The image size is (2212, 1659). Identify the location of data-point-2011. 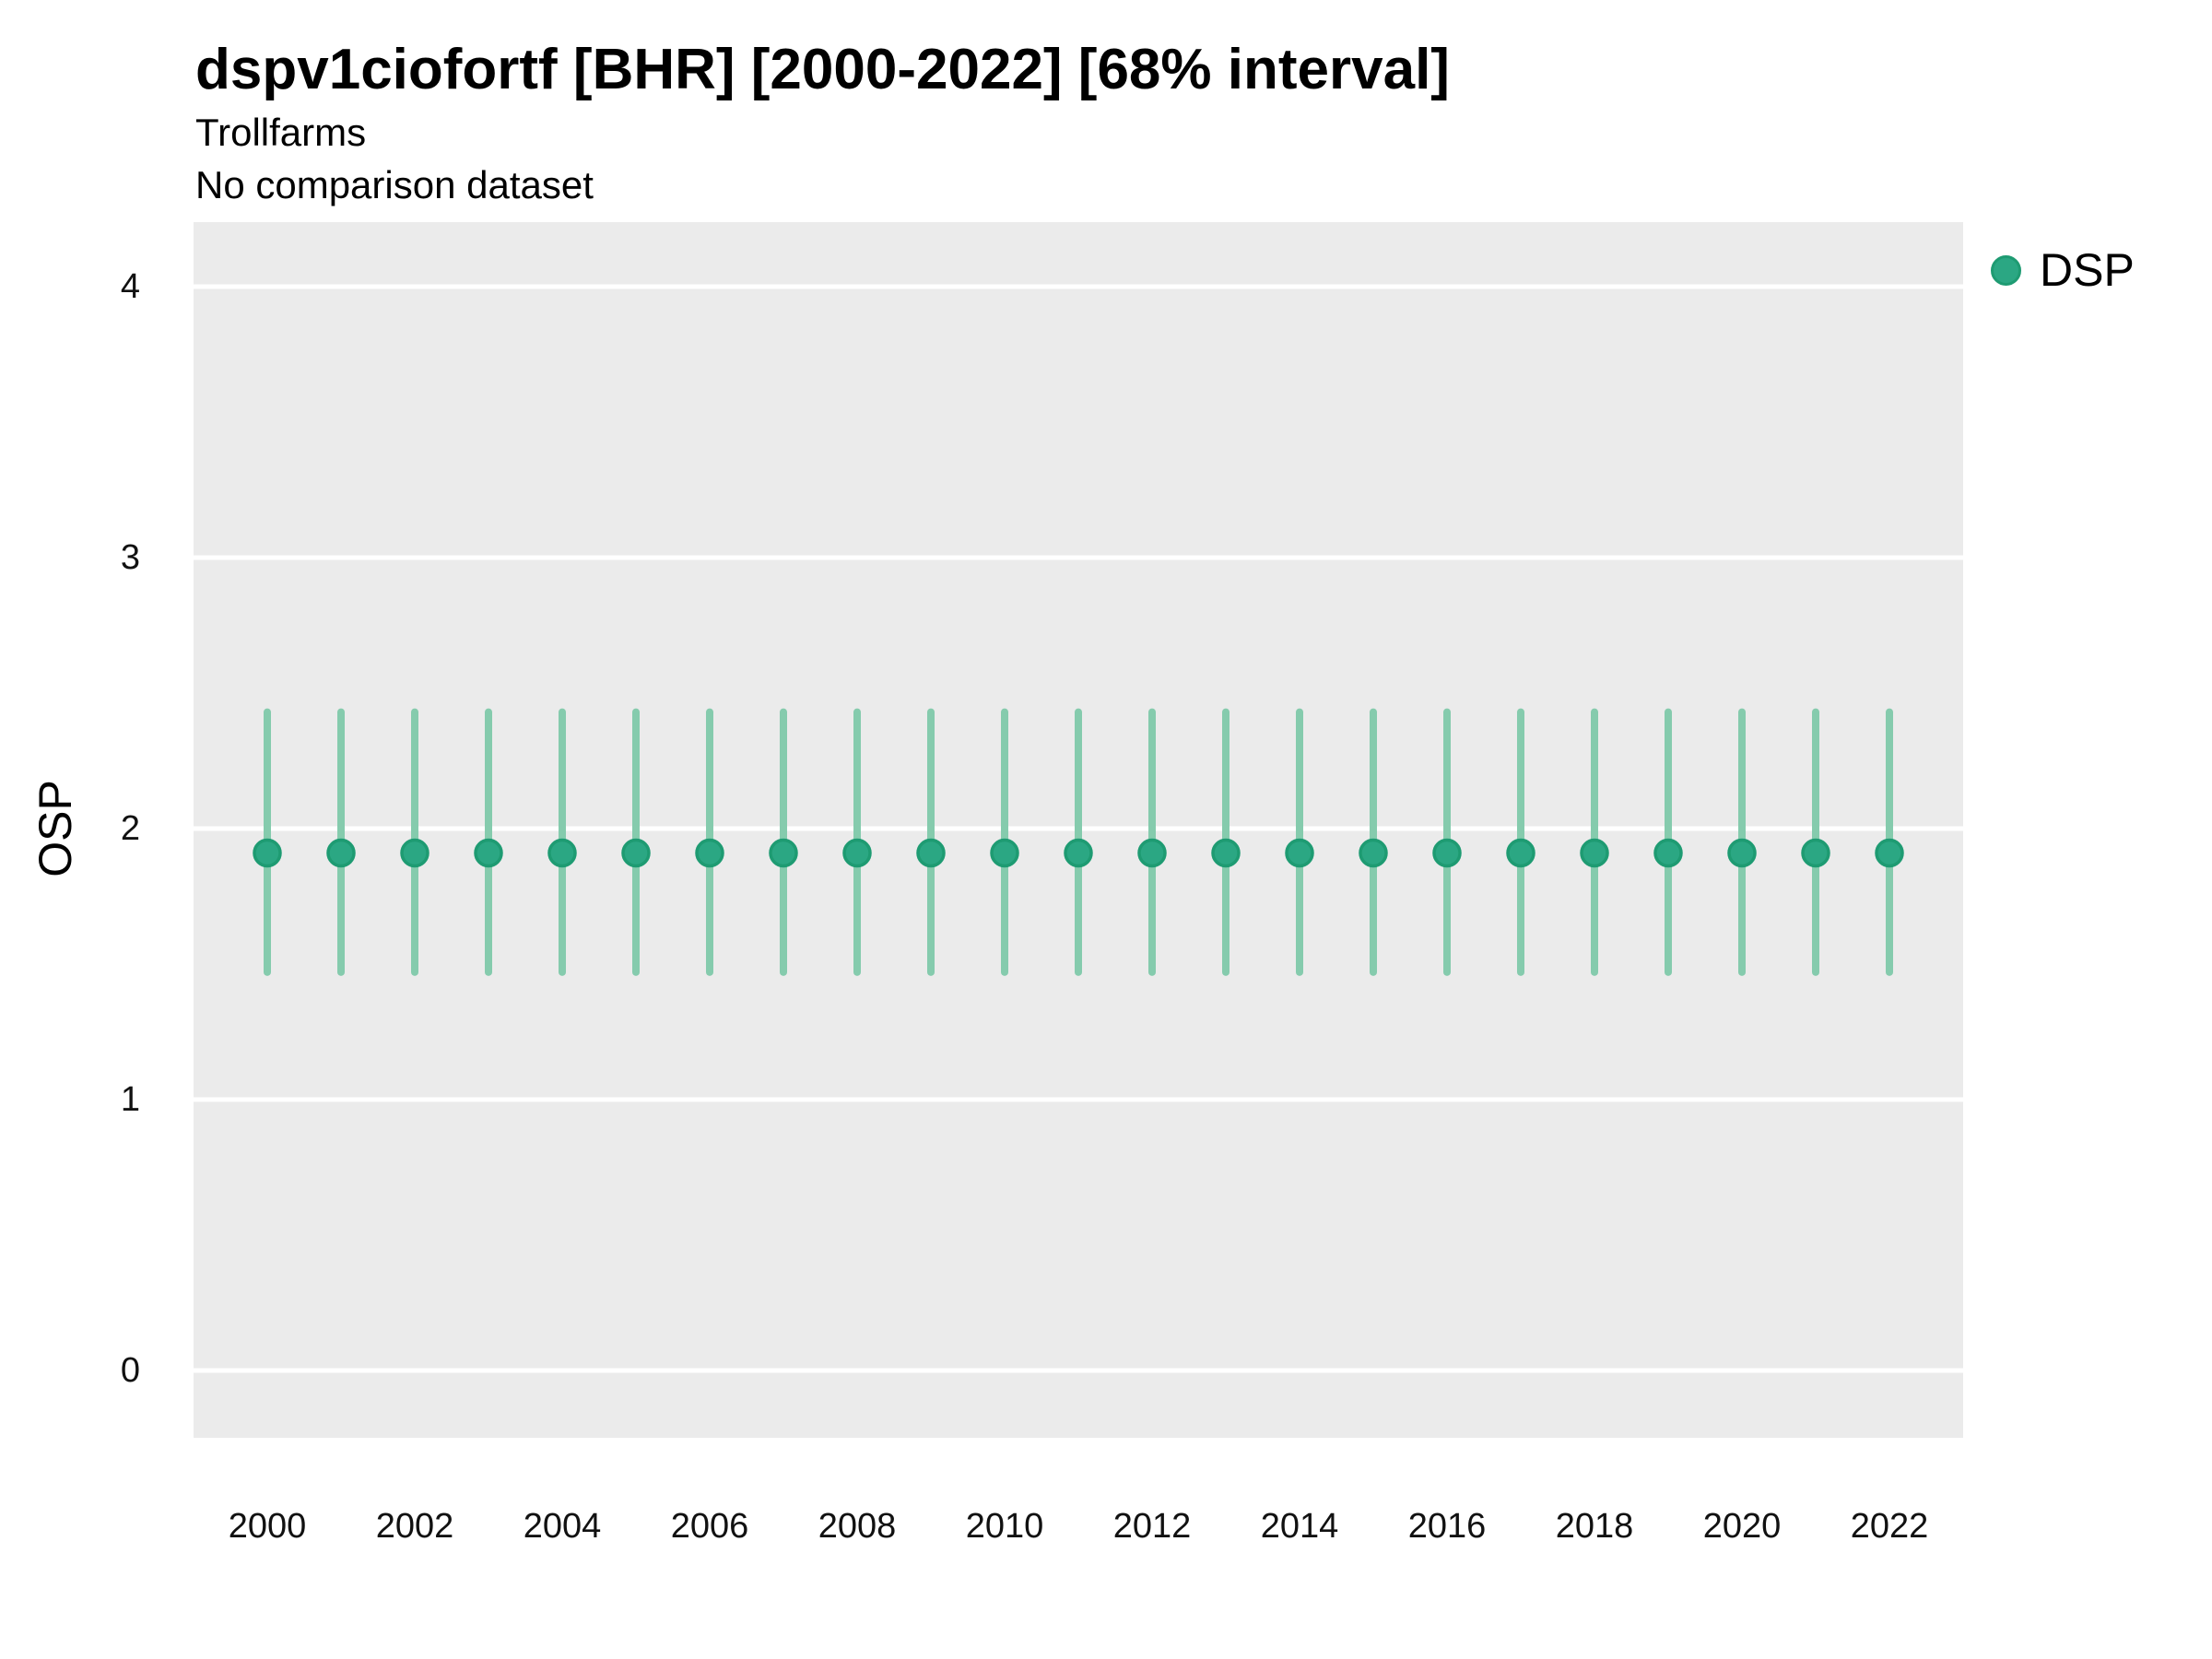
(1078, 853).